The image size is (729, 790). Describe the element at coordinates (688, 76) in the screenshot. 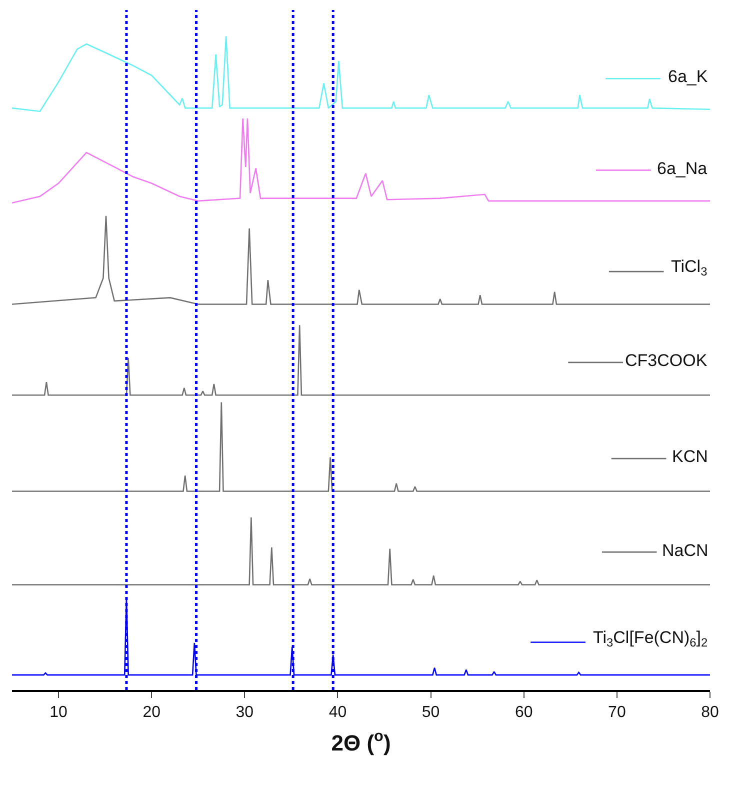

I see `legend-label: 6a_K` at that location.